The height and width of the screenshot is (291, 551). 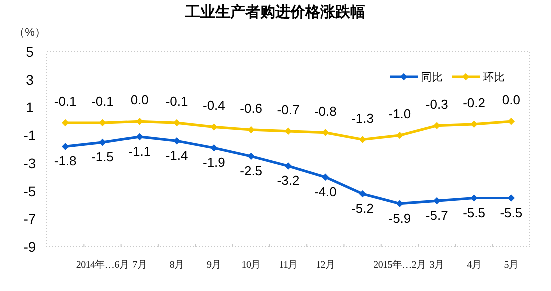 What do you see at coordinates (30, 33) in the screenshot?
I see `y-axis-title: （%）` at bounding box center [30, 33].